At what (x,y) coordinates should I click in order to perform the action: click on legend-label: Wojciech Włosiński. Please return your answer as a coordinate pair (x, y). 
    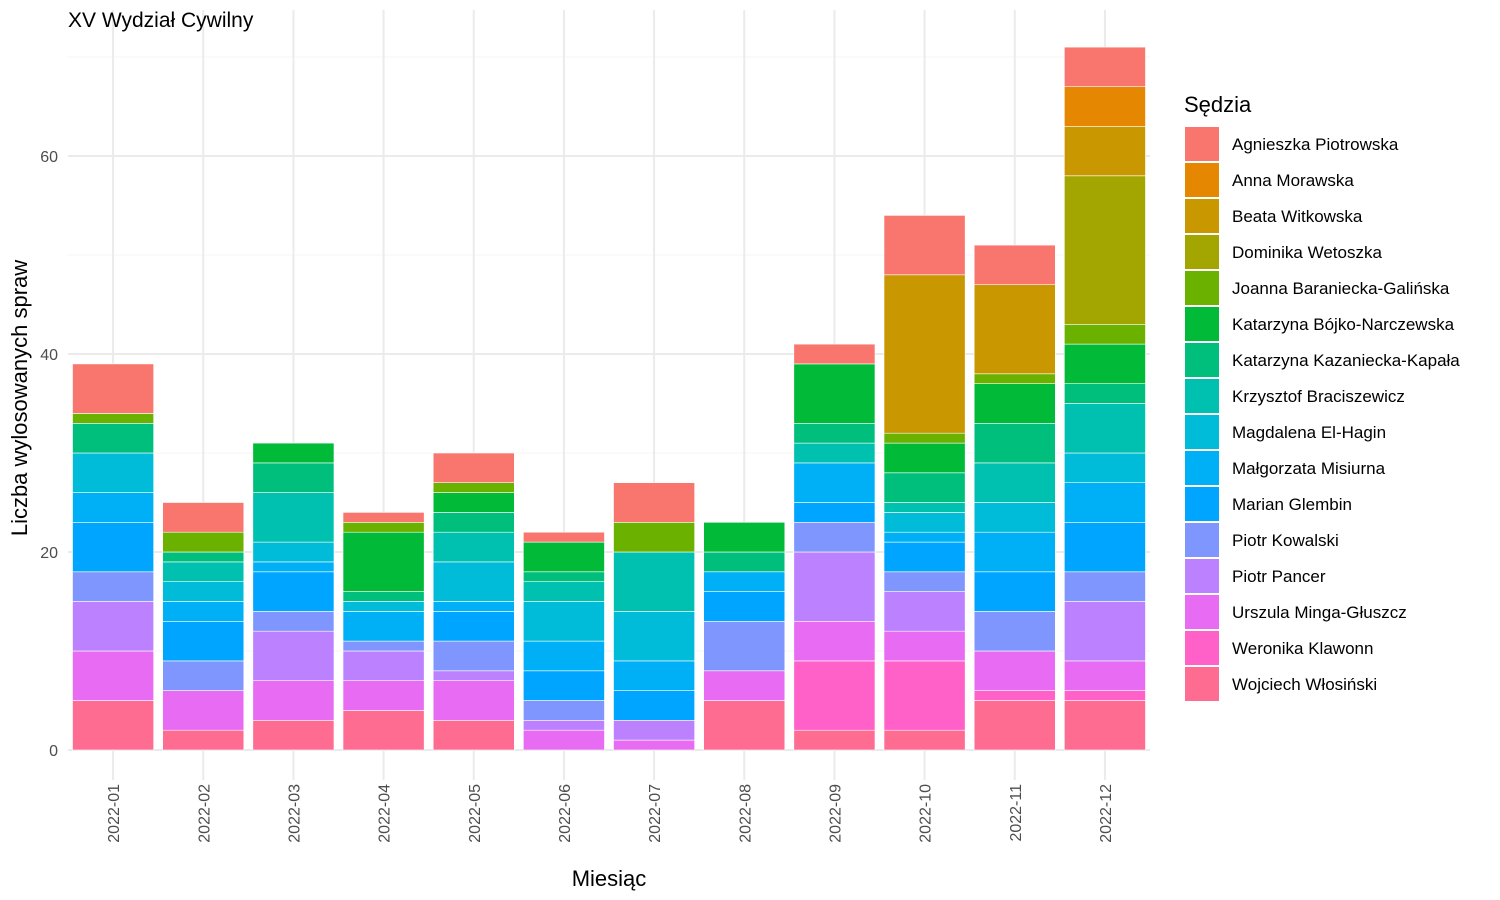
    Looking at the image, I should click on (1304, 684).